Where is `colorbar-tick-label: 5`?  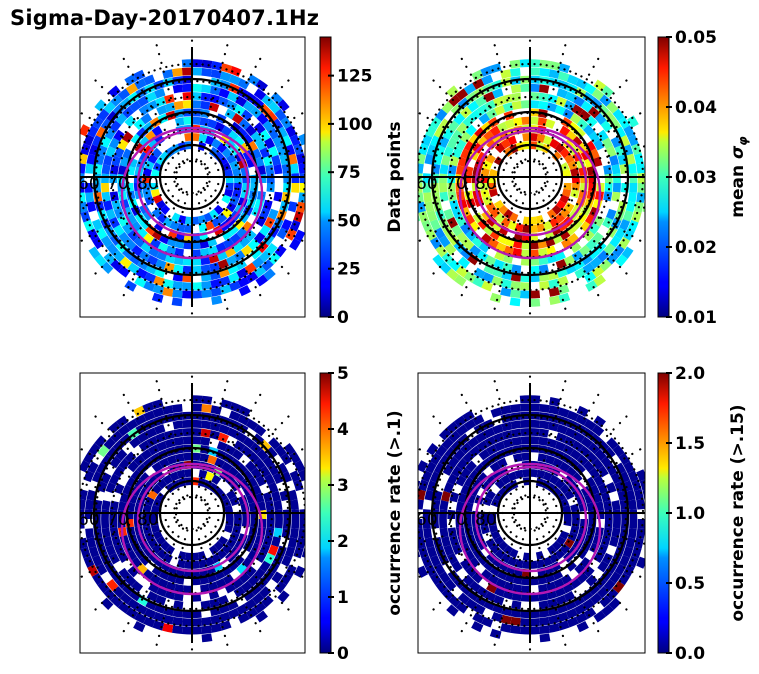 colorbar-tick-label: 5 is located at coordinates (343, 374).